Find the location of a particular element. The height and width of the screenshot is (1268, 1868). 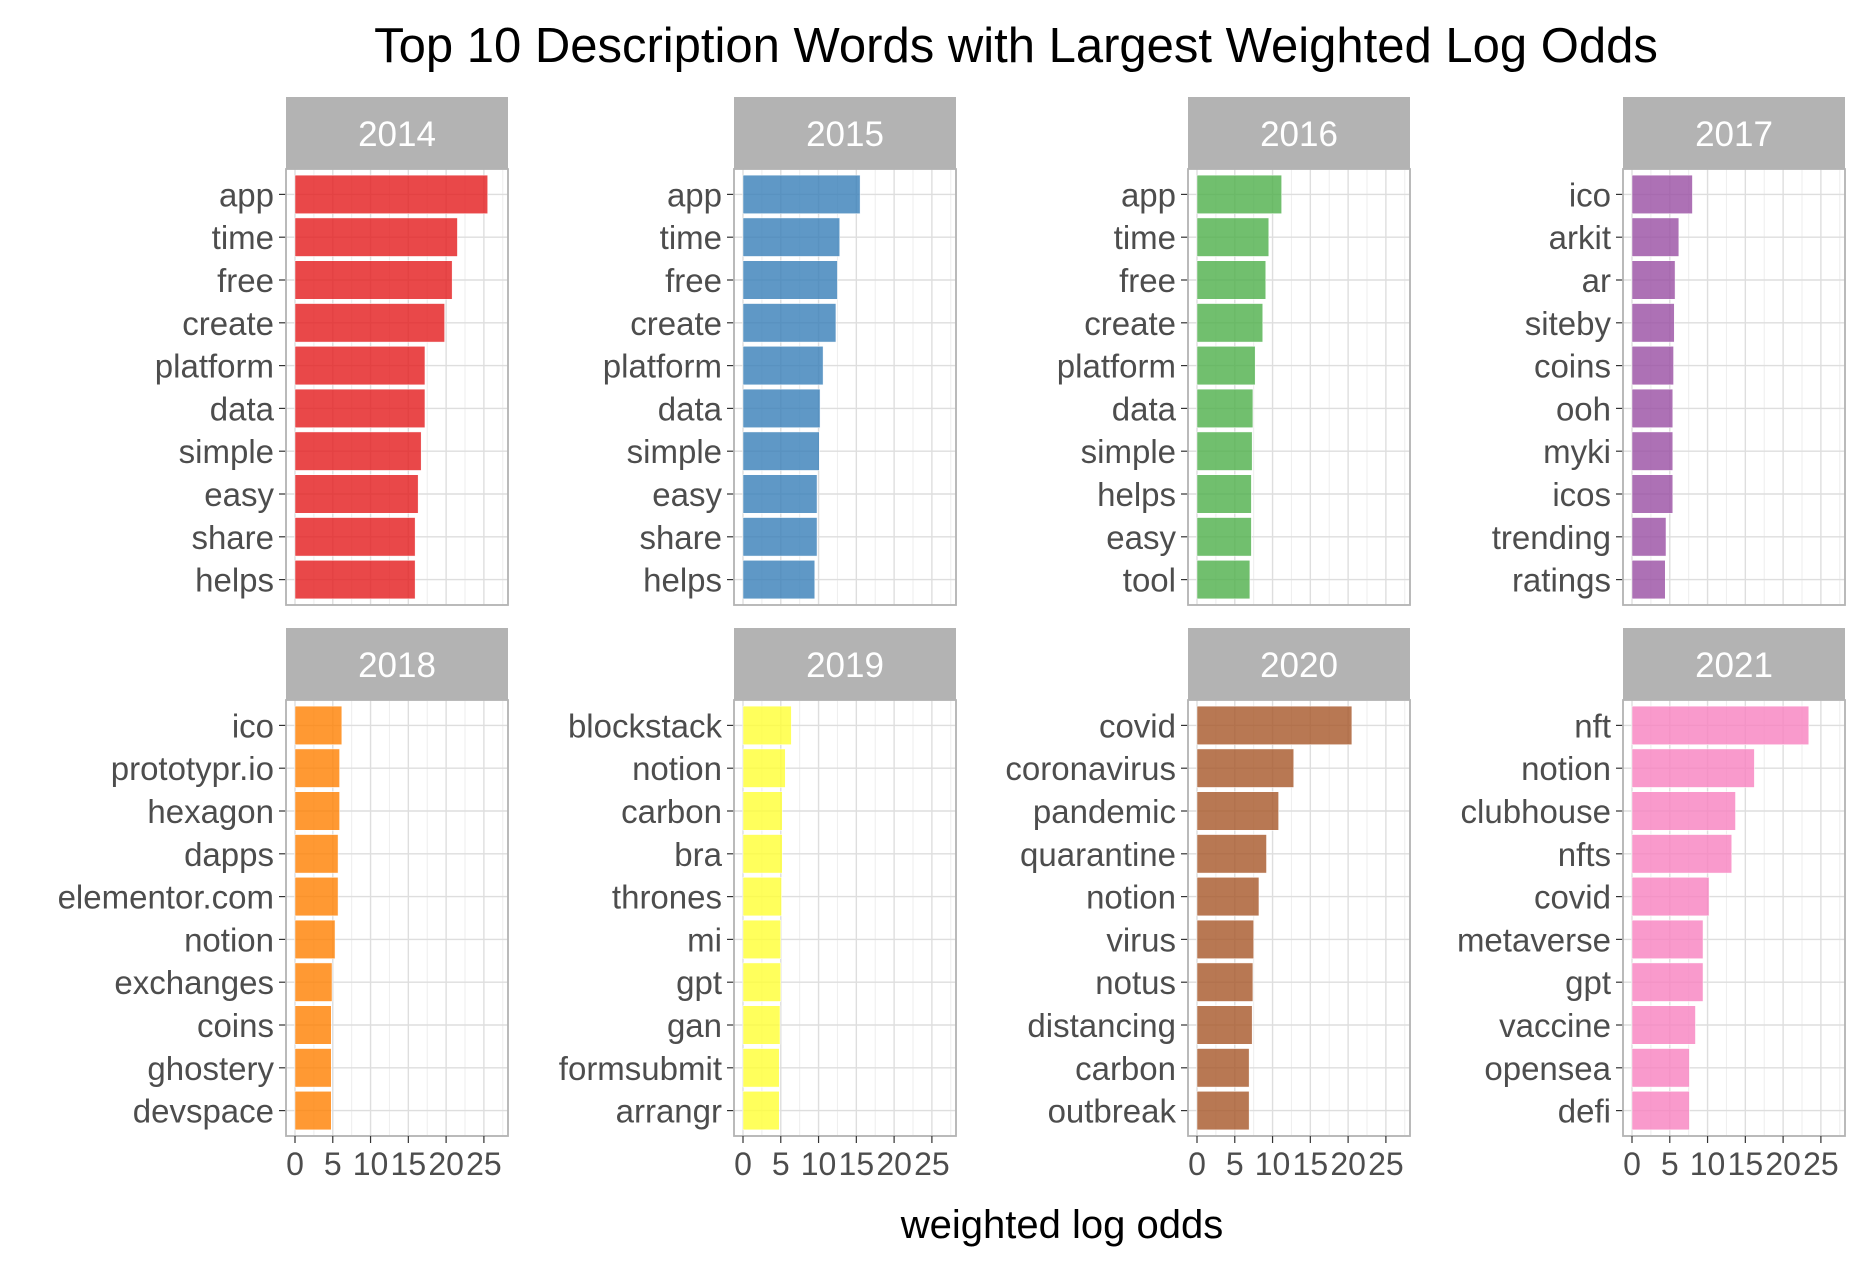

y-tick-label: notus is located at coordinates (1135, 982).